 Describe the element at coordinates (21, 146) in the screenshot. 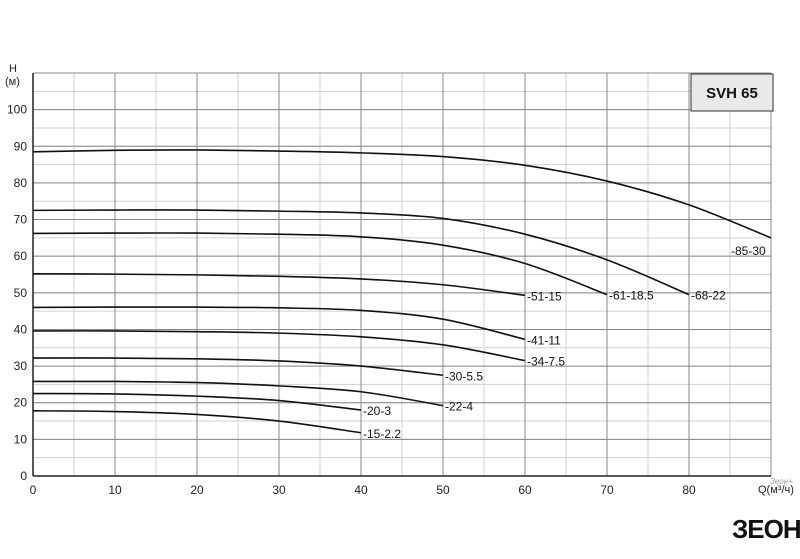

I see `y-tick-label: 90` at that location.